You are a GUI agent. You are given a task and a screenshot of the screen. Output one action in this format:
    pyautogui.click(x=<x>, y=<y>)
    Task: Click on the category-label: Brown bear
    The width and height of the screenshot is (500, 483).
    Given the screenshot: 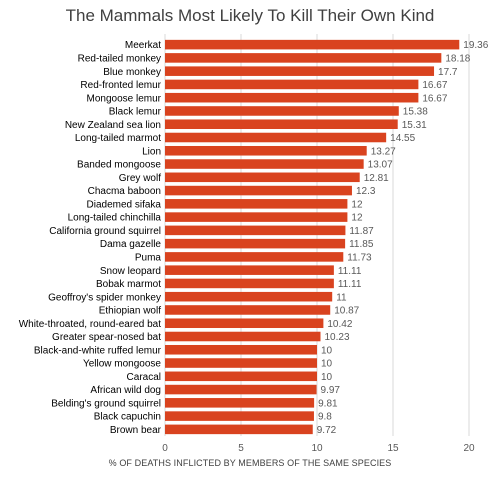 What is the action you would take?
    pyautogui.click(x=136, y=430)
    